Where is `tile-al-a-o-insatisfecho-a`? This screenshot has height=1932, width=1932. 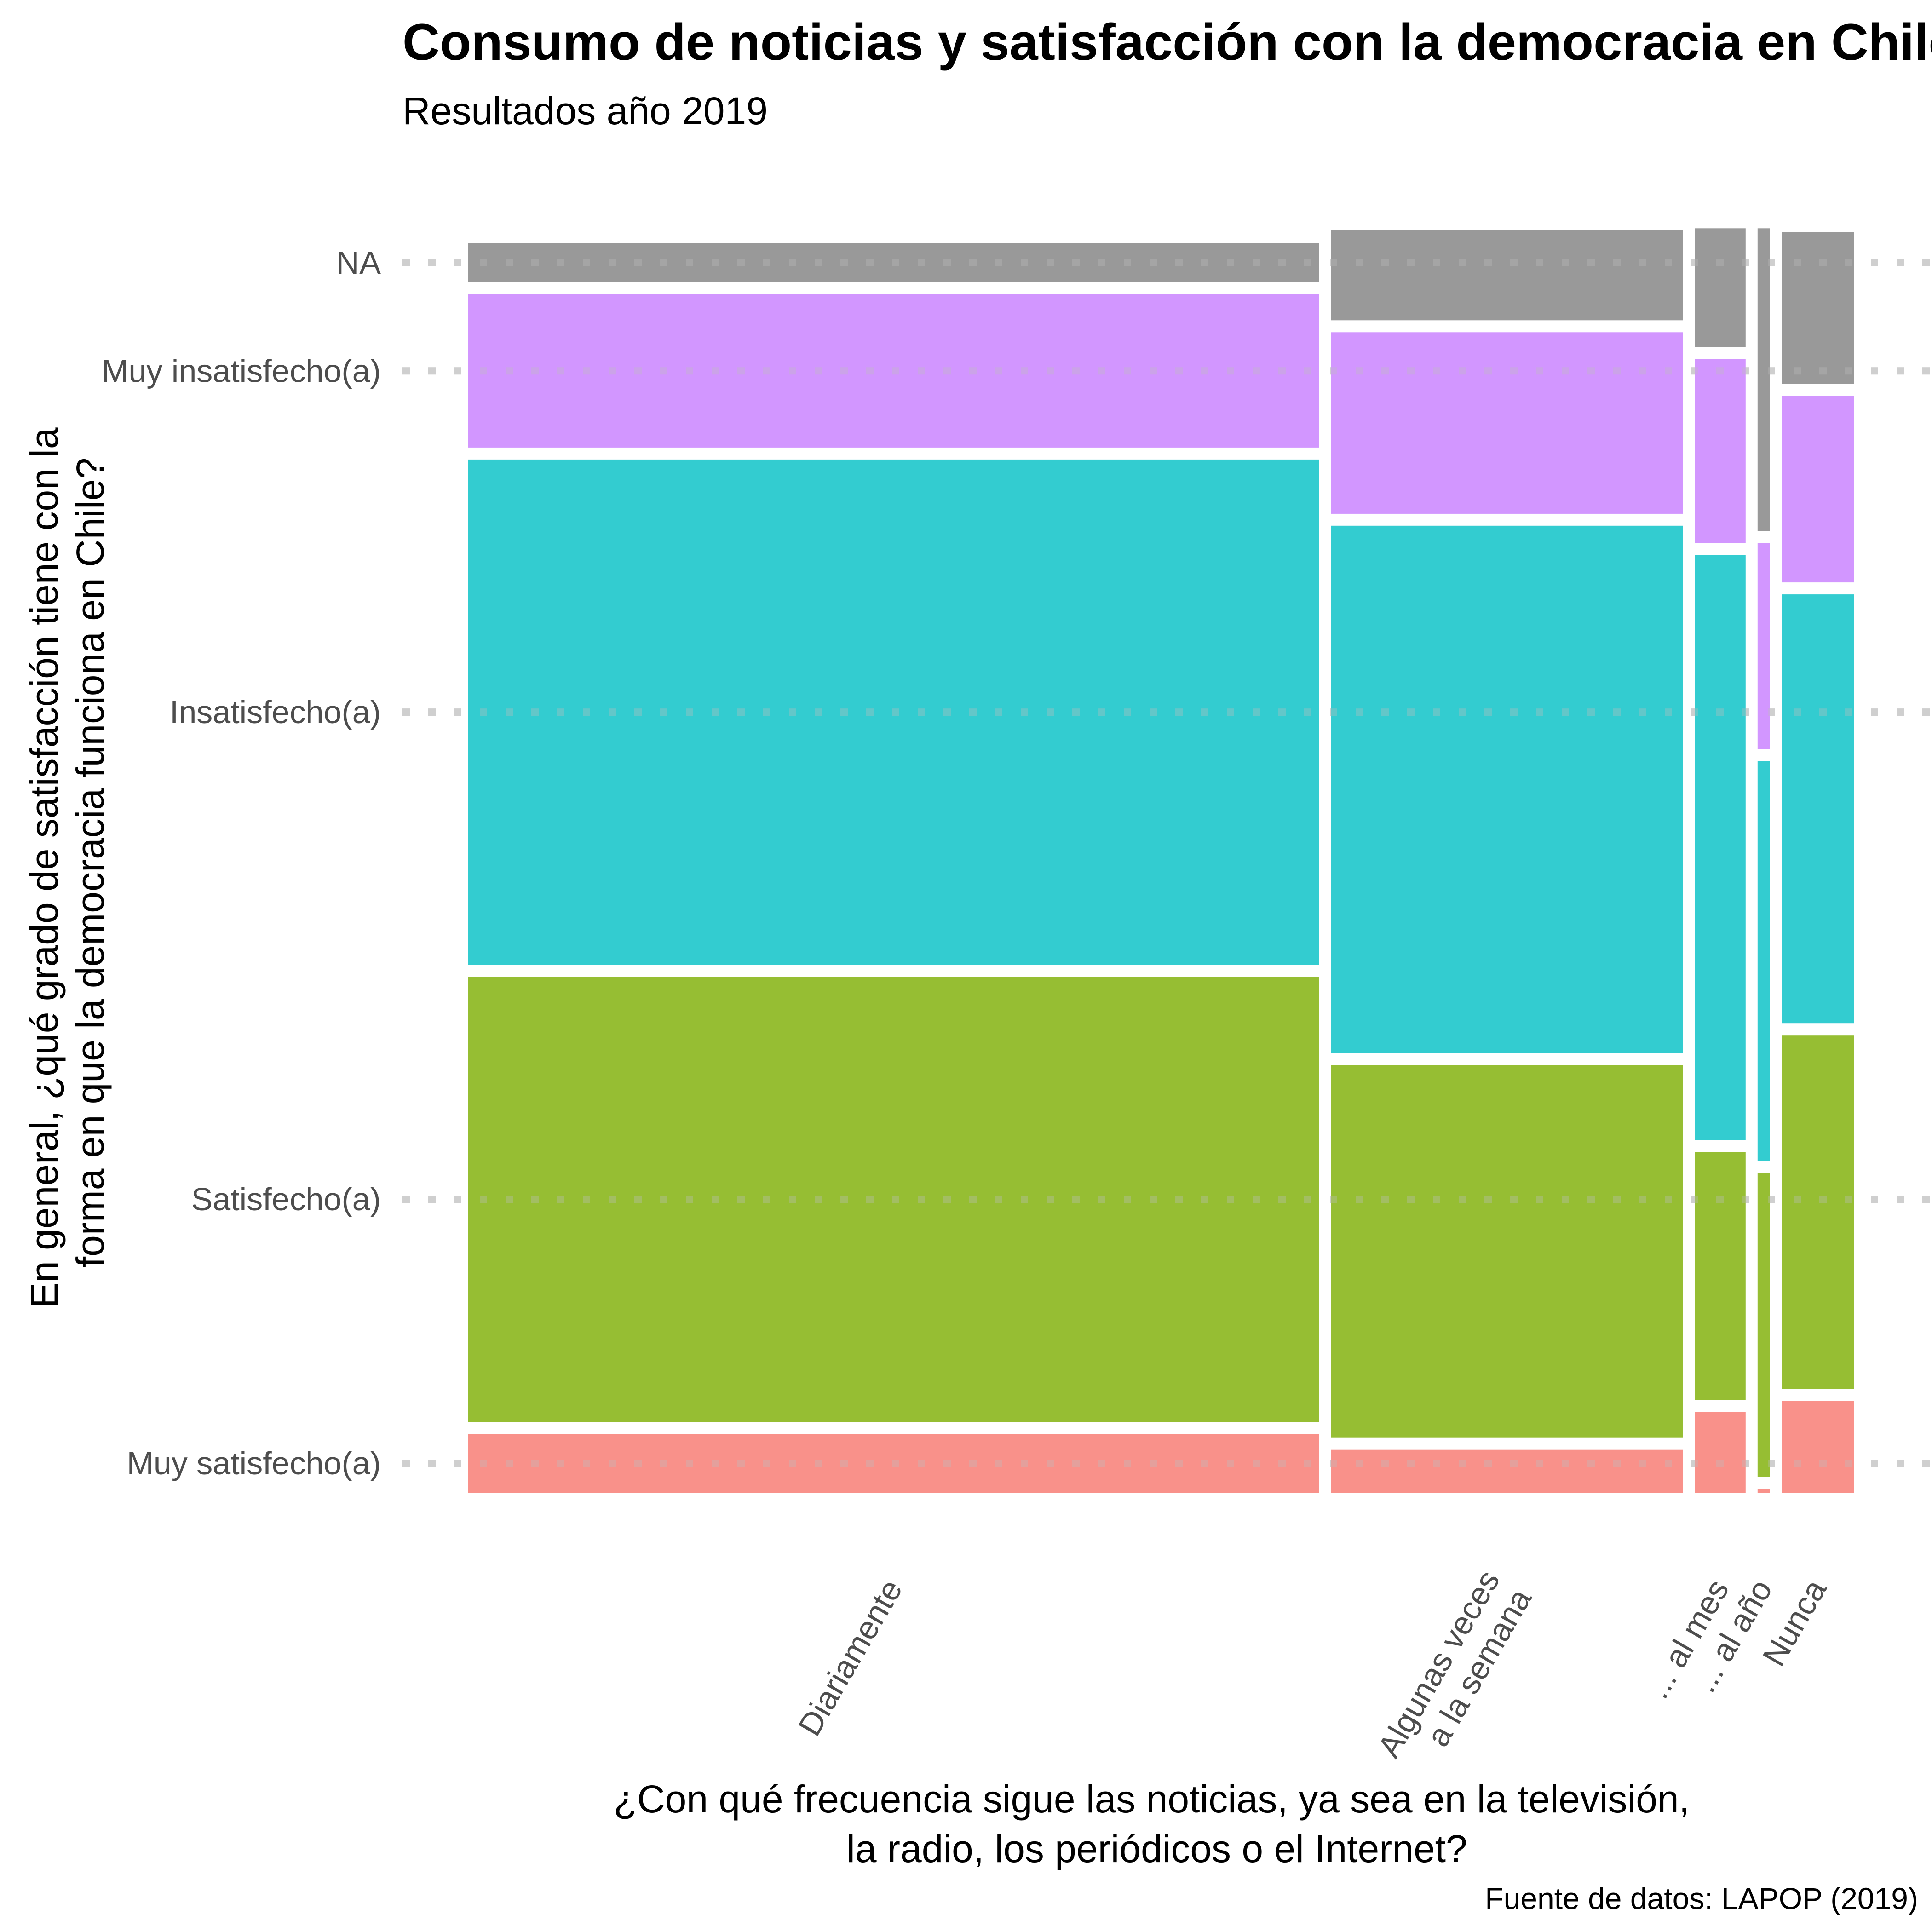
tile-al-a-o-insatisfecho-a is located at coordinates (1763, 961).